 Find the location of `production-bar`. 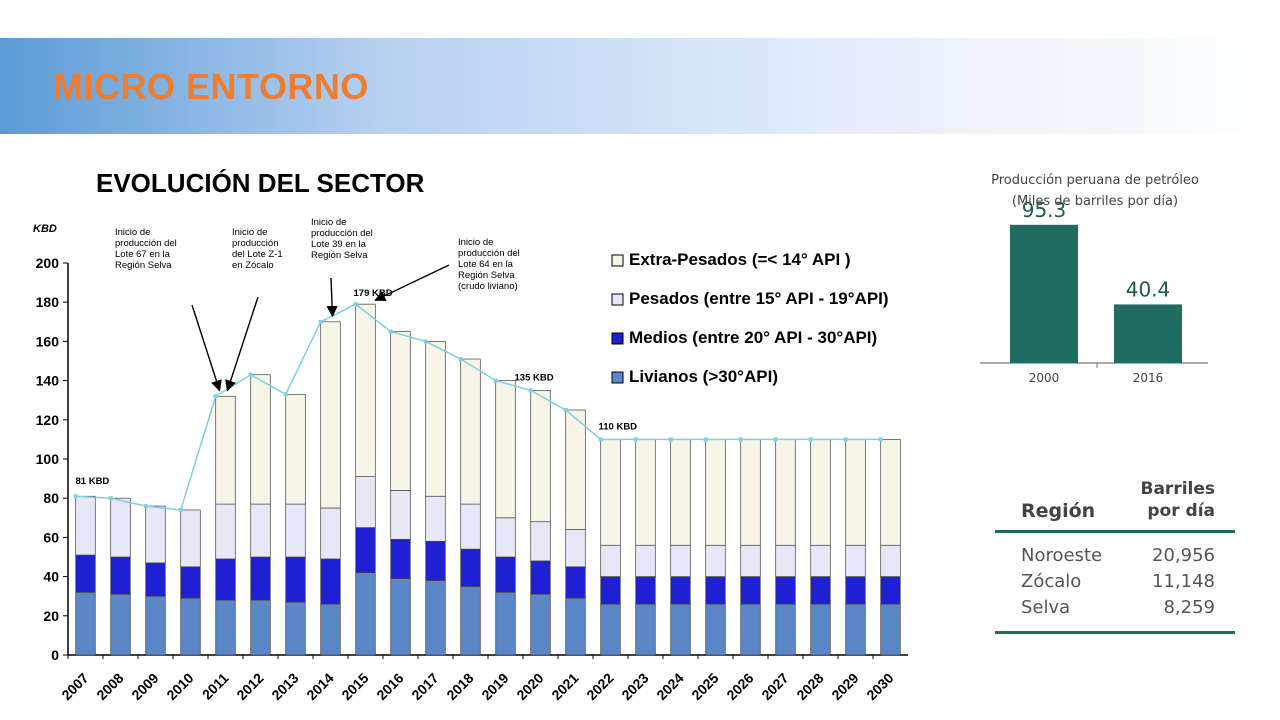

production-bar is located at coordinates (1148, 333).